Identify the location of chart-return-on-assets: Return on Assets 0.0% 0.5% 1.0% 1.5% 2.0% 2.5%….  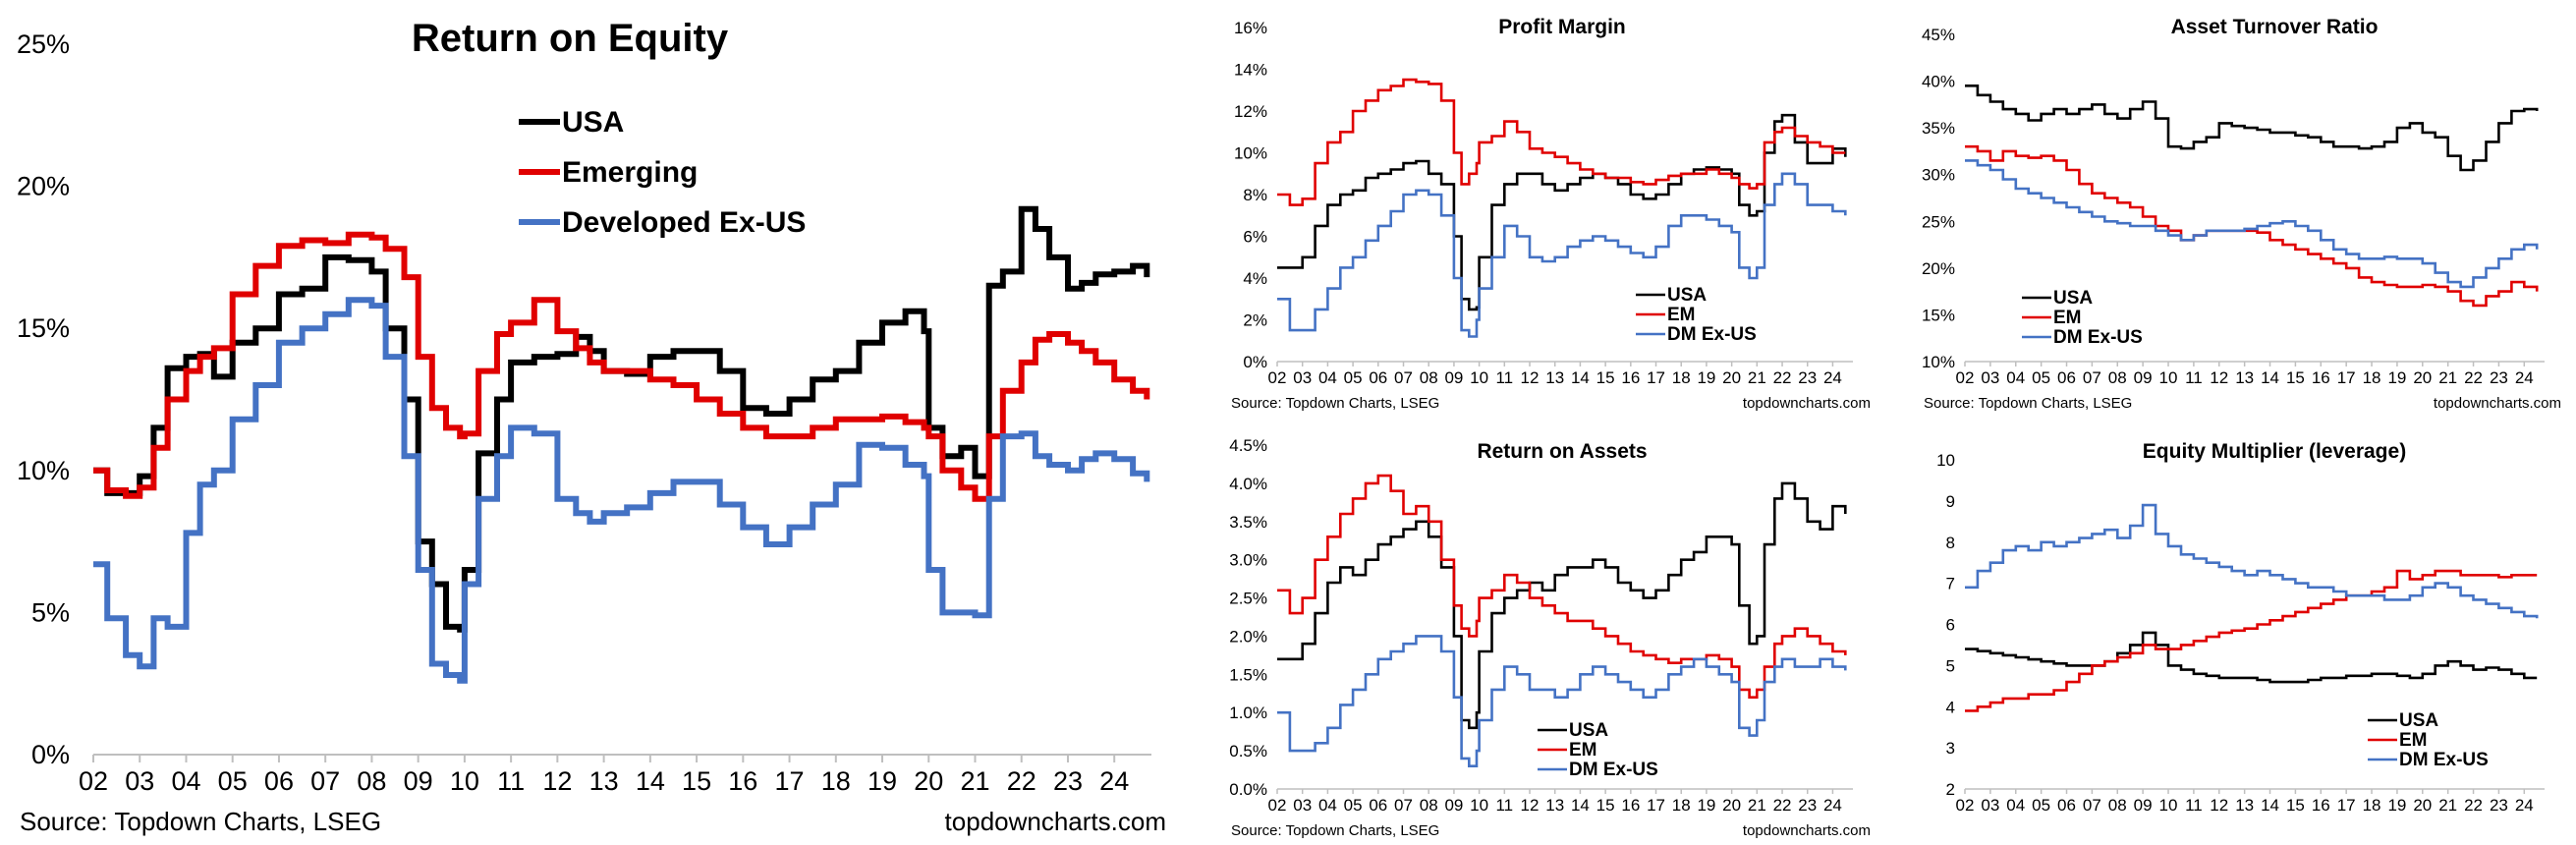
(1541, 626).